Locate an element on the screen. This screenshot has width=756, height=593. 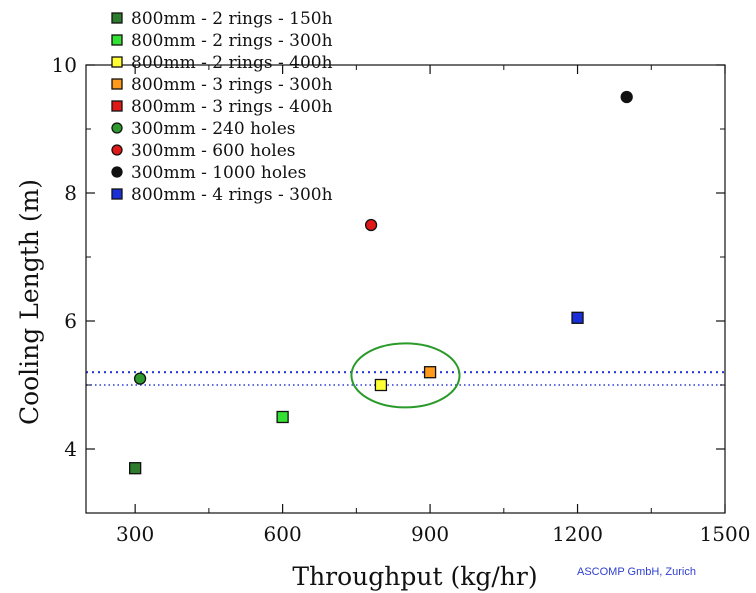
legend-label: 800mm - 3 rings - 400h is located at coordinates (232, 107).